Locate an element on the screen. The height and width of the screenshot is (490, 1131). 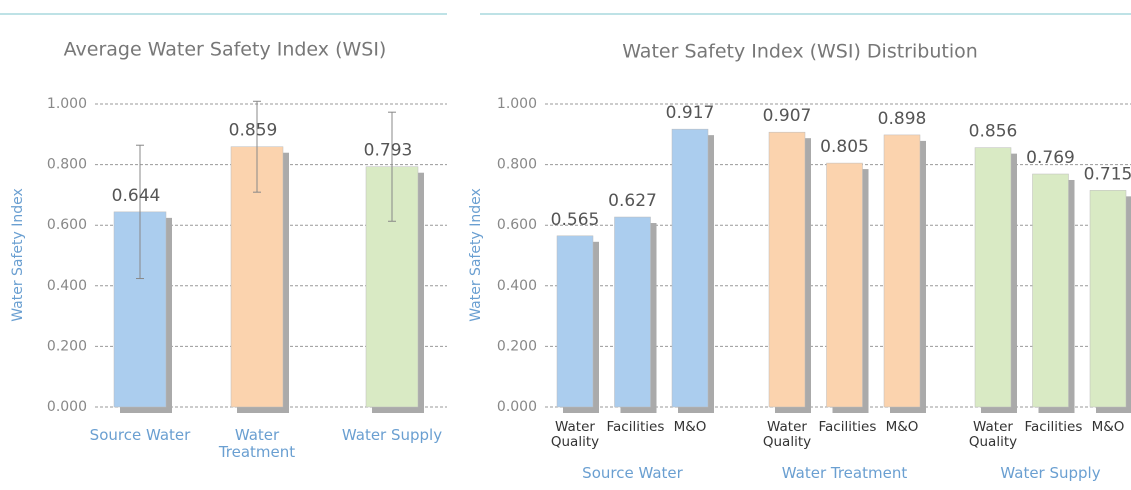
value-label: 0.565 is located at coordinates (575, 220).